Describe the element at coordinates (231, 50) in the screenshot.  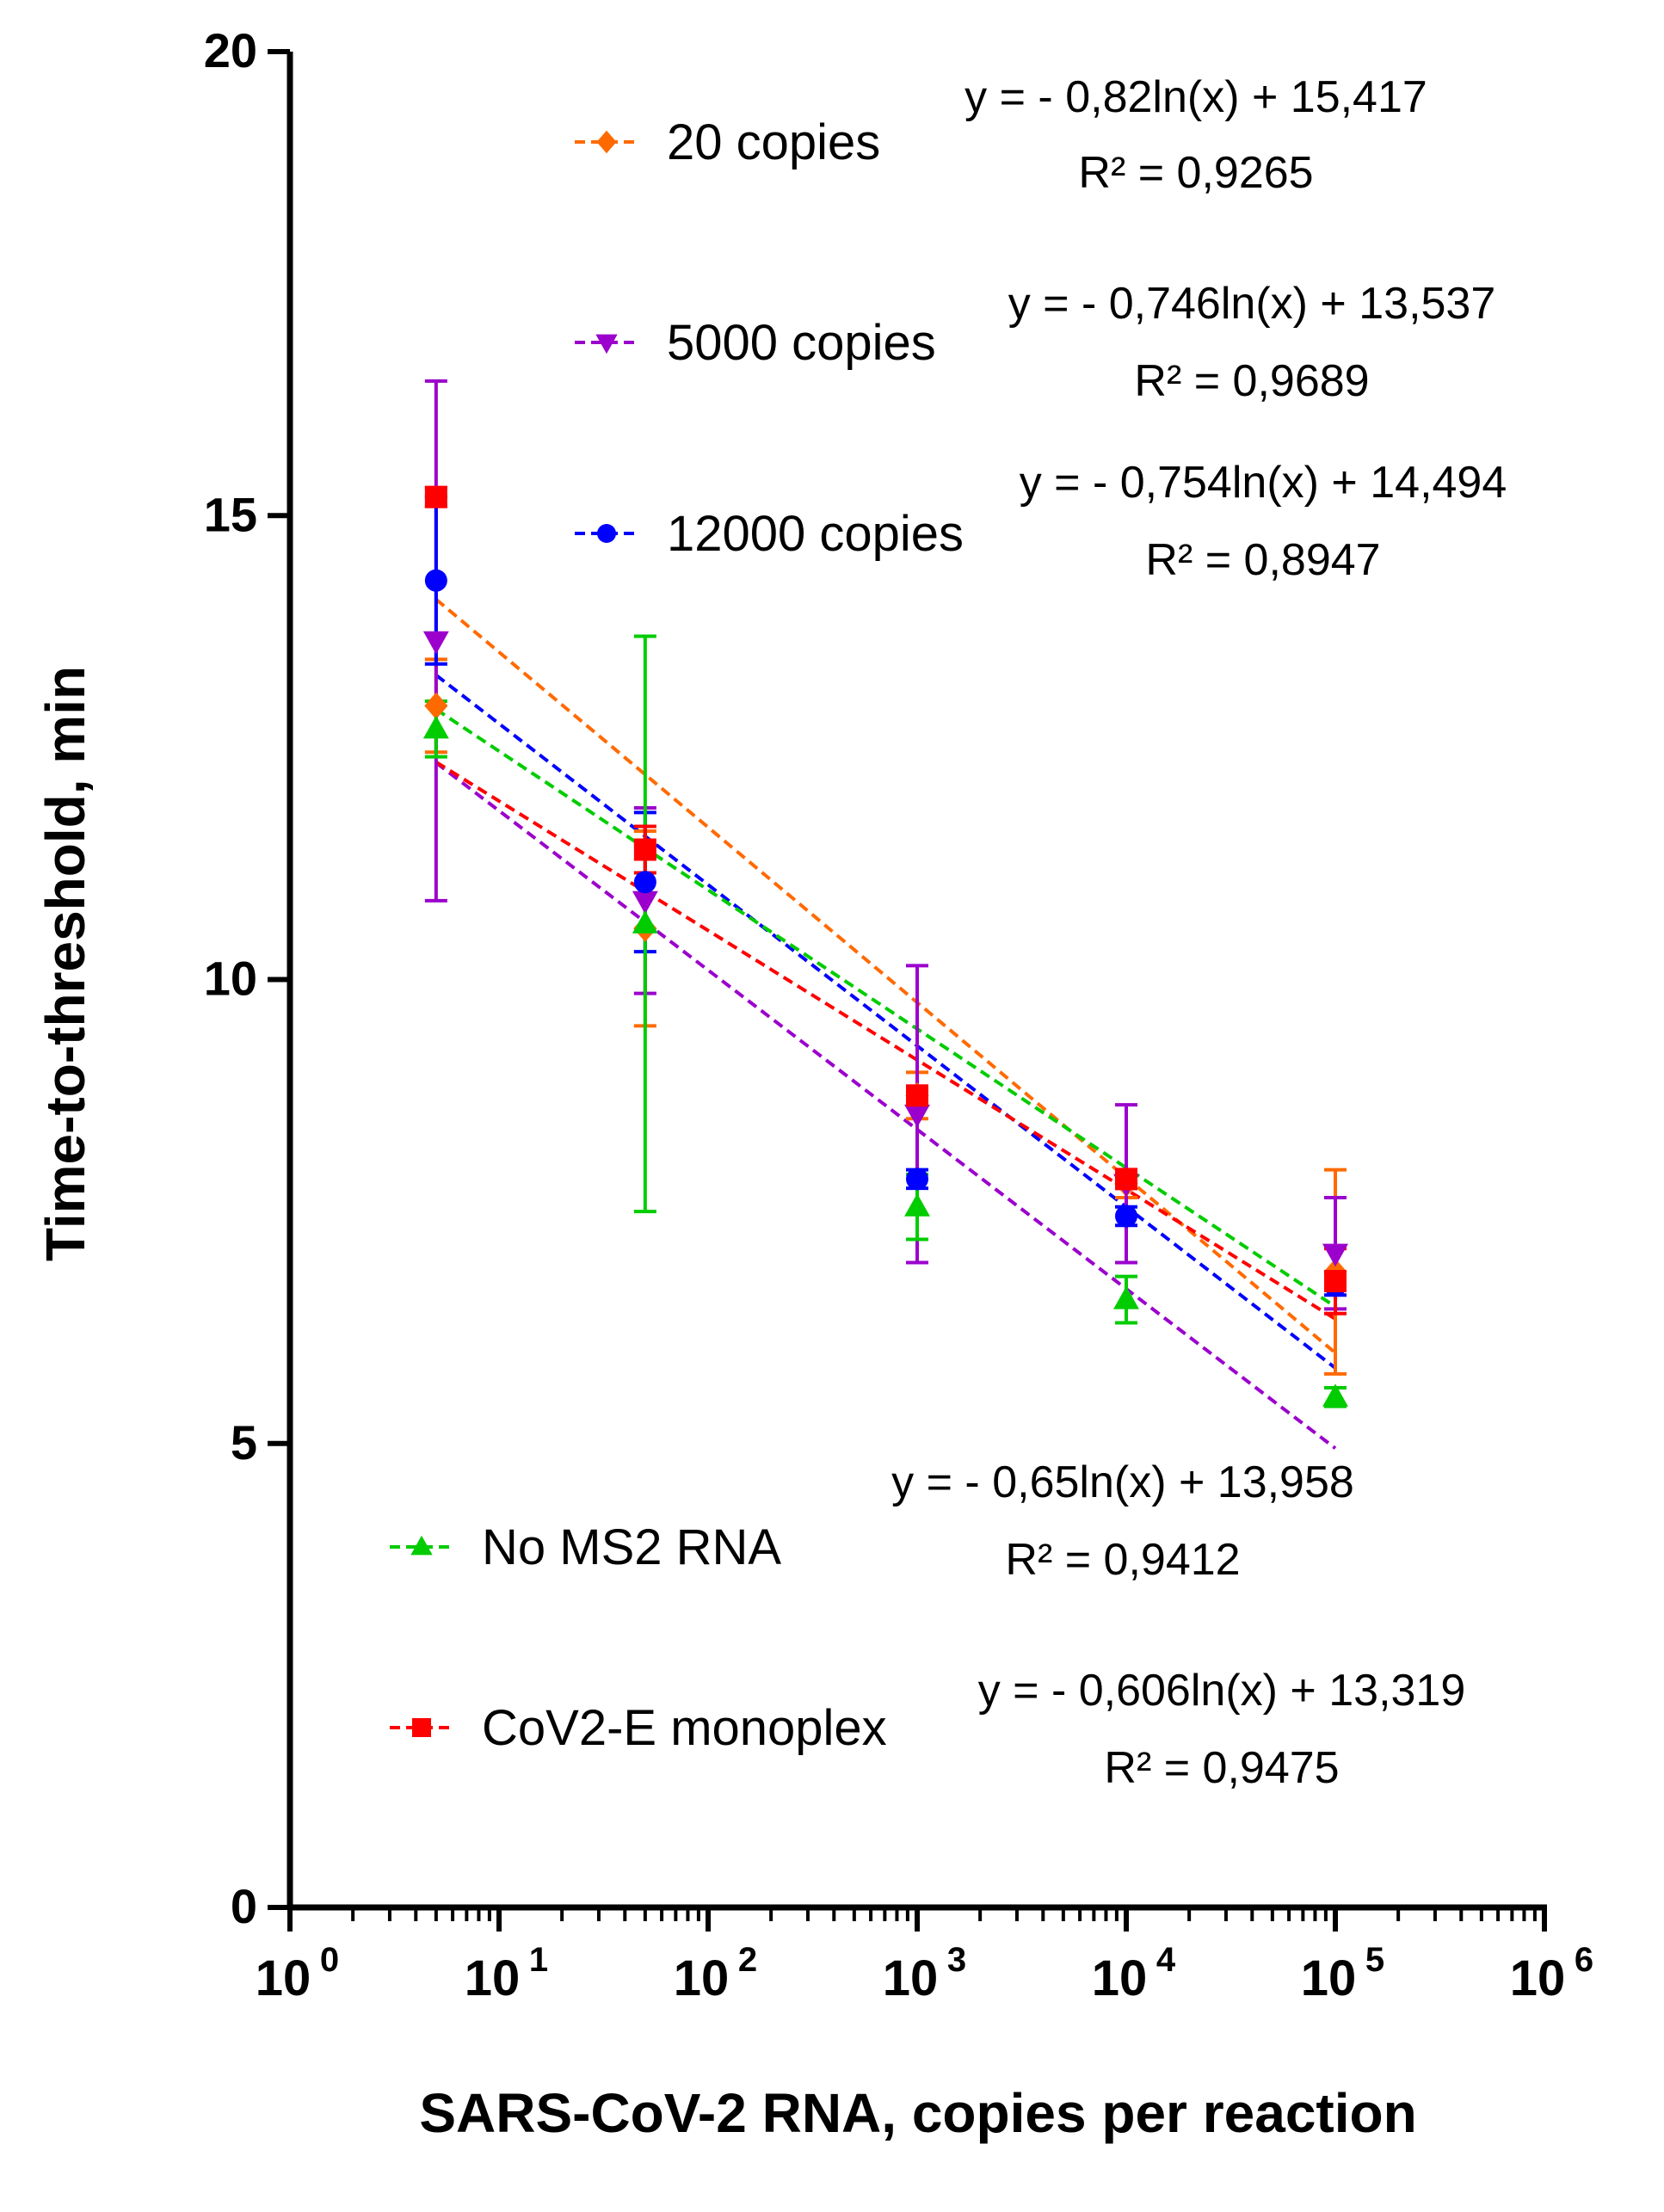
I see `y-tick-label-4: 20` at that location.